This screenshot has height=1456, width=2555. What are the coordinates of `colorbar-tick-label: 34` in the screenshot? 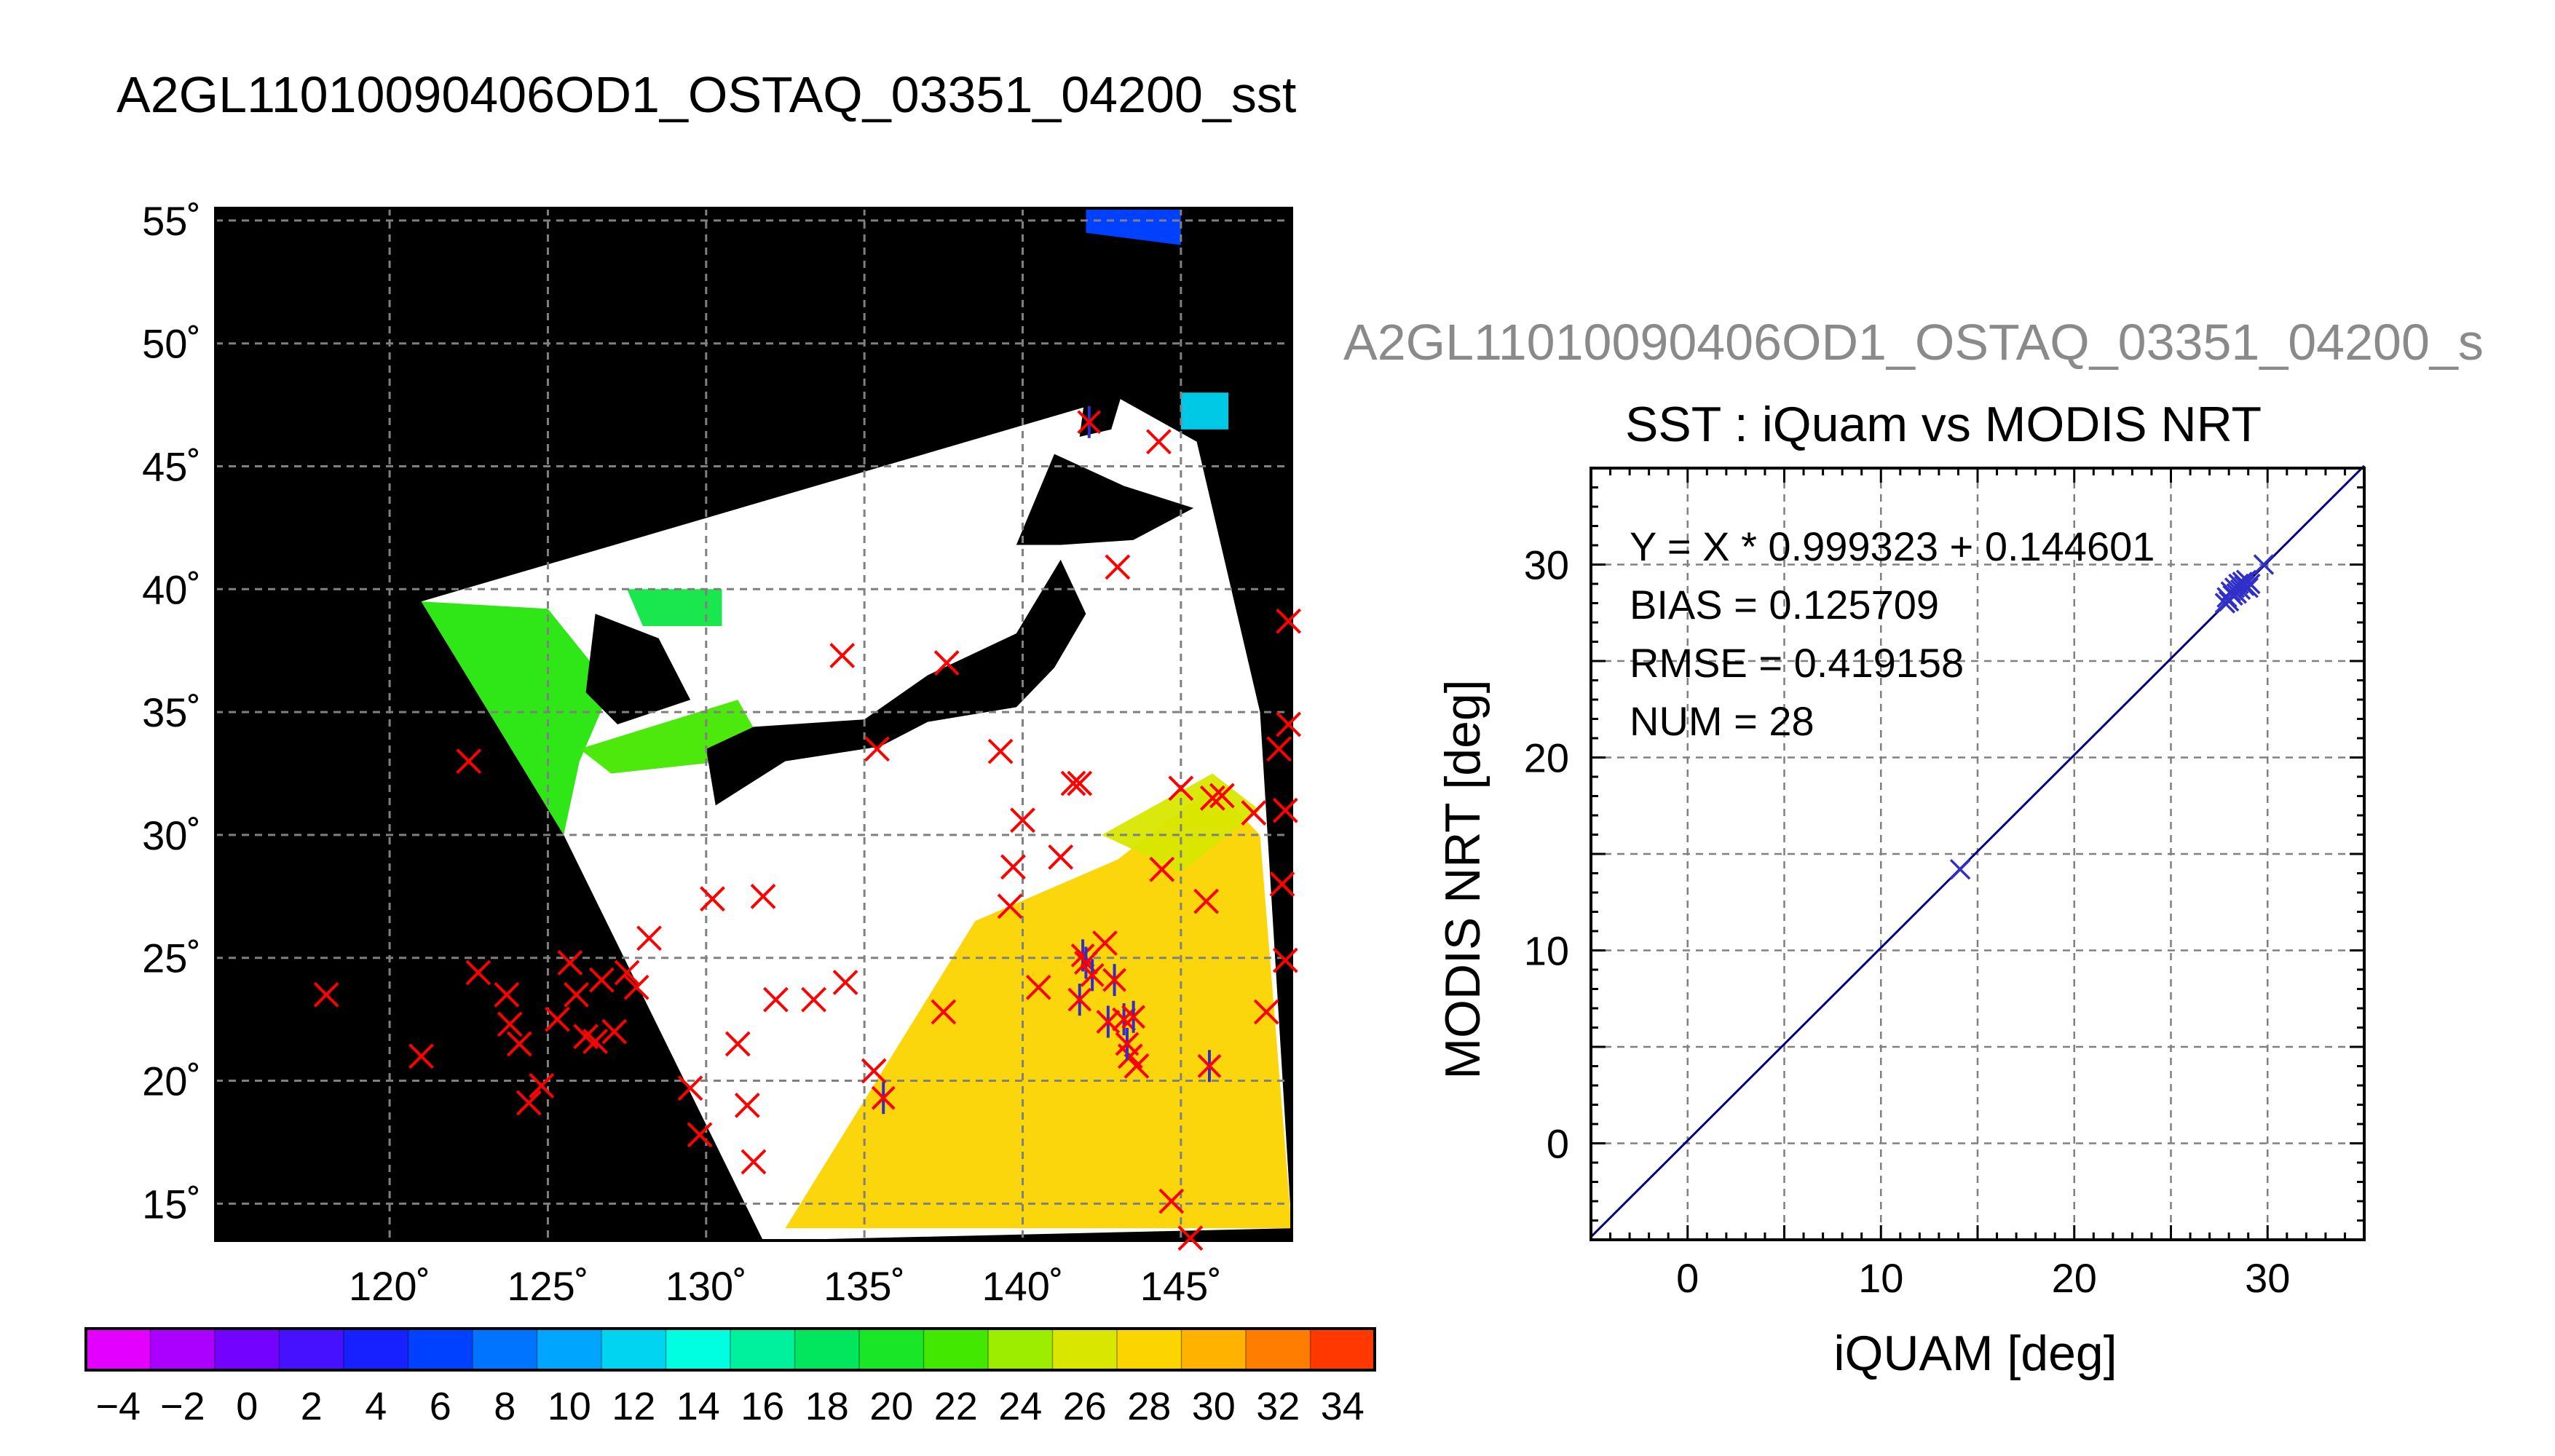 It's located at (1343, 1406).